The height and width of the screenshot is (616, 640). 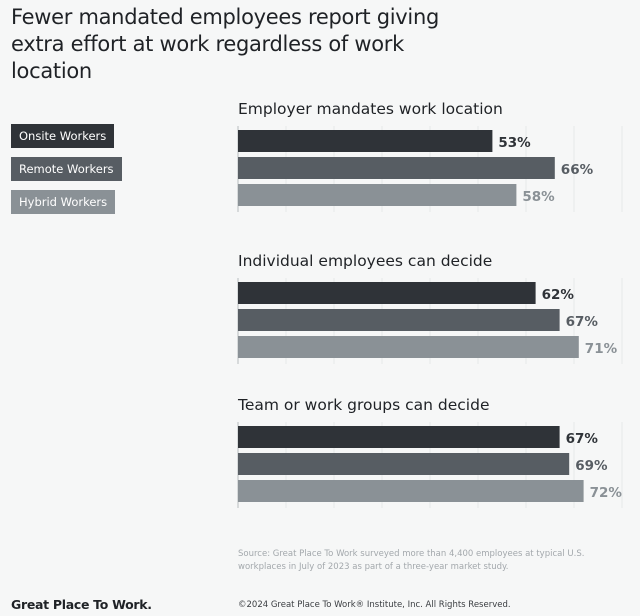 I want to click on data-label: 69%, so click(x=591, y=466).